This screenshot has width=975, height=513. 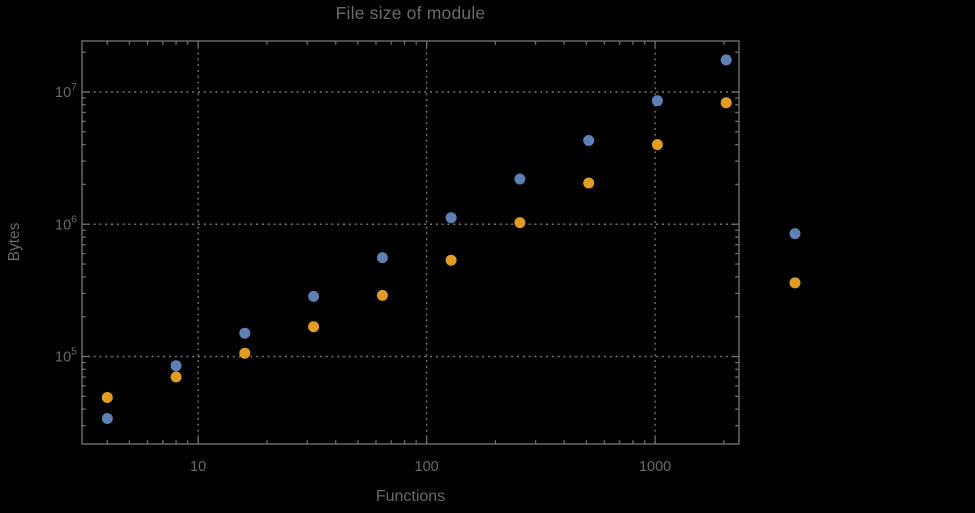 What do you see at coordinates (655, 467) in the screenshot?
I see `x-tick-label: 1000` at bounding box center [655, 467].